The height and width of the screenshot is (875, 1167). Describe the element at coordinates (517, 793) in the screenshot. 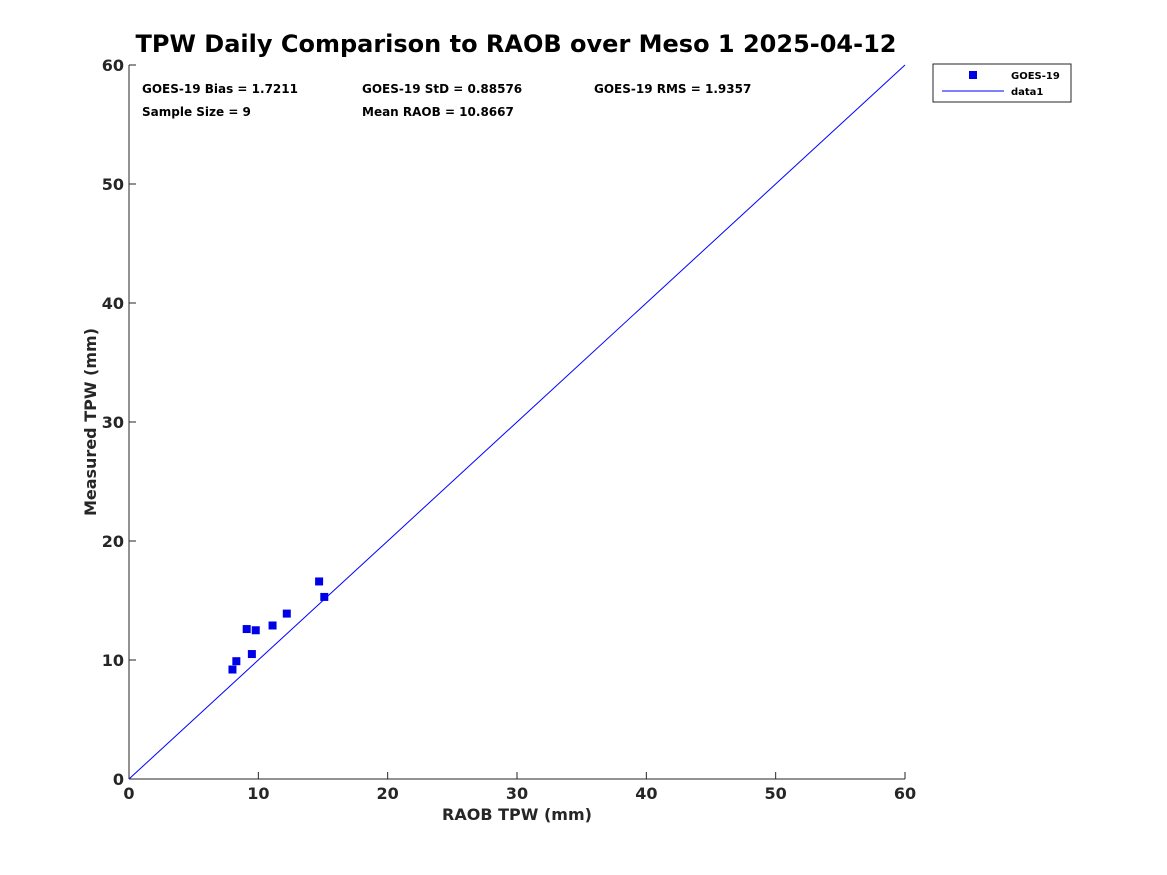

I see `x-tick-label: 30` at that location.